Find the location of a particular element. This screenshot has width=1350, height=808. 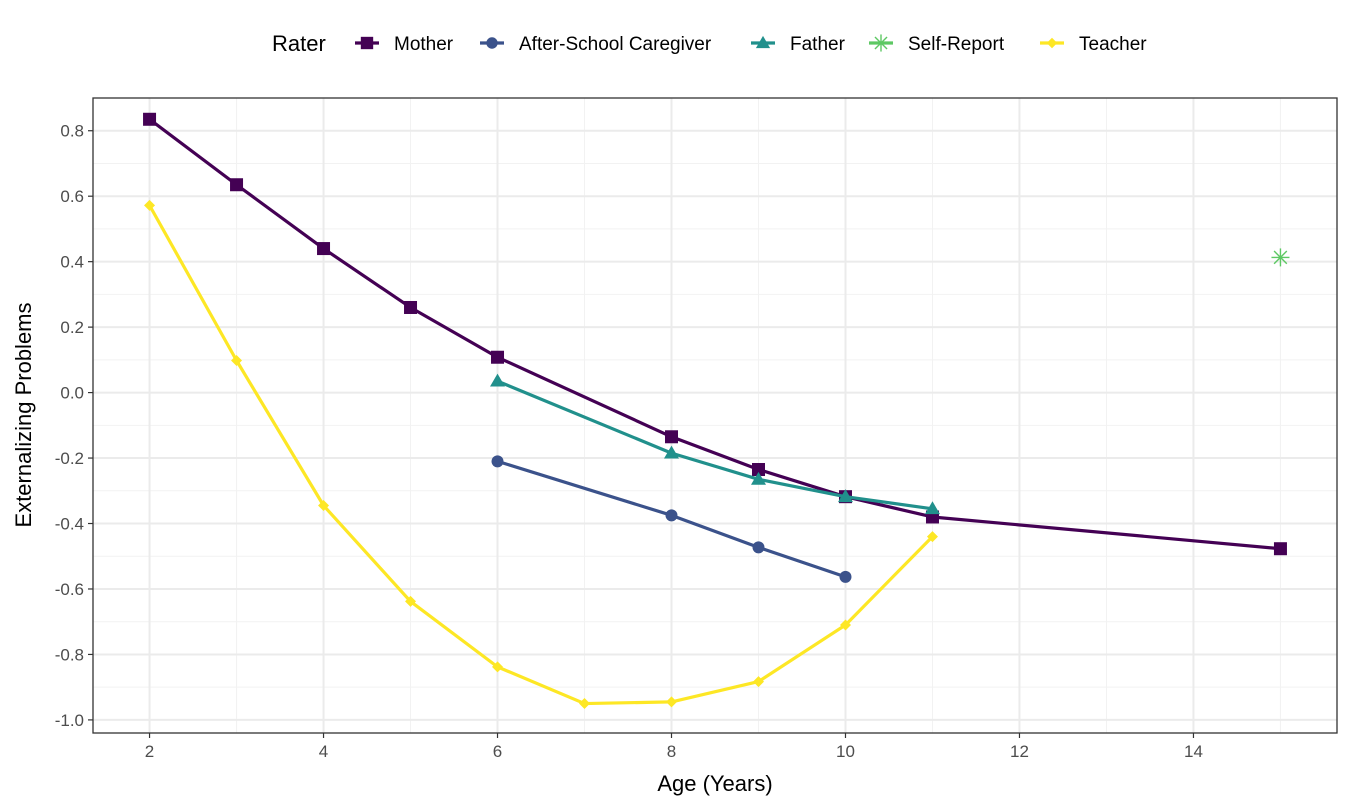

legend-item-teacher: Teacher is located at coordinates (1093, 44).